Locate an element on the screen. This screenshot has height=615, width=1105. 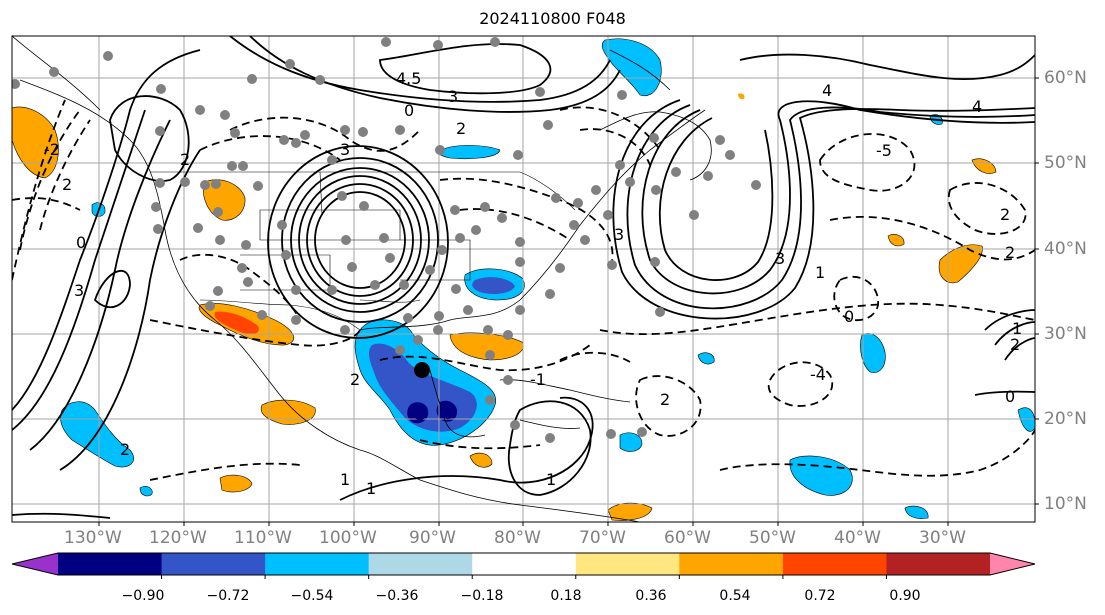
colorbar-tick-label: 0.54 is located at coordinates (735, 596).